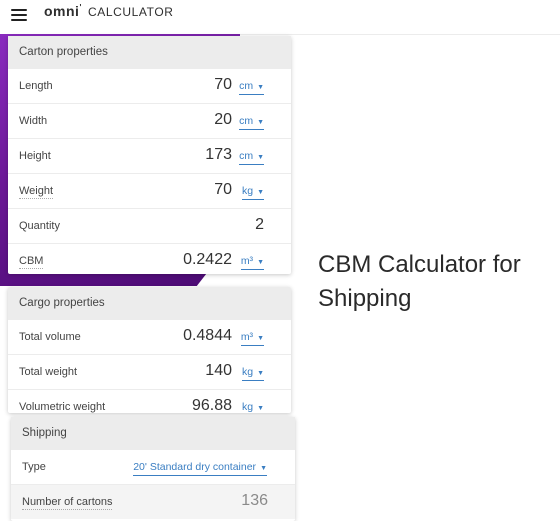 This screenshot has width=560, height=521. What do you see at coordinates (149, 372) in the screenshot?
I see `total-weight-row: Total weight 140 kg ▼` at bounding box center [149, 372].